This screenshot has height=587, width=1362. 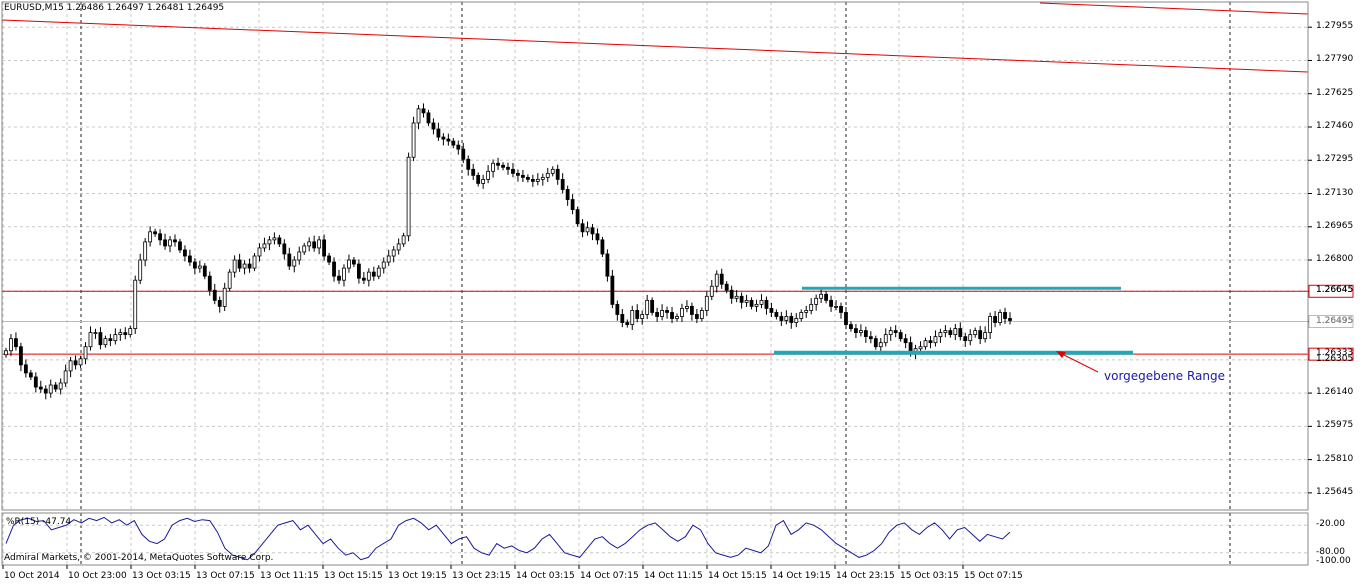 What do you see at coordinates (161, 576) in the screenshot?
I see `time-axis-label: 13 Oct 03:15` at bounding box center [161, 576].